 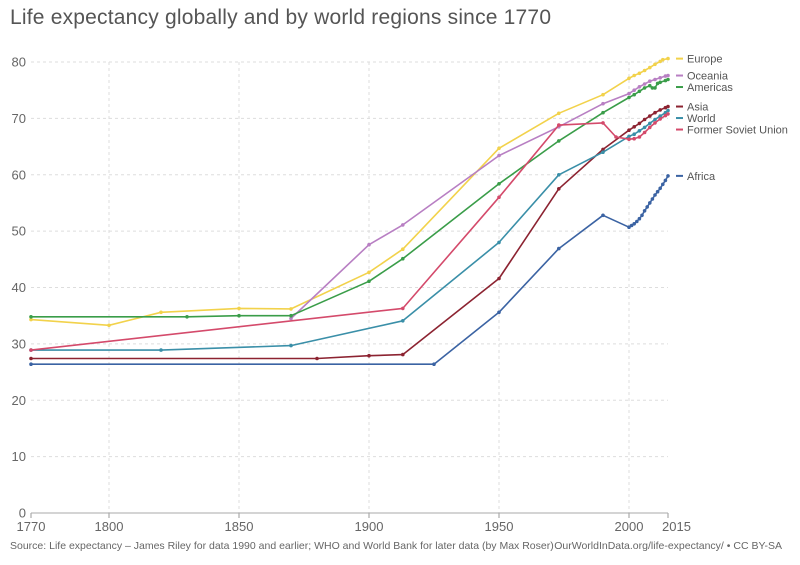 I want to click on legend-item: Americas, so click(x=704, y=88).